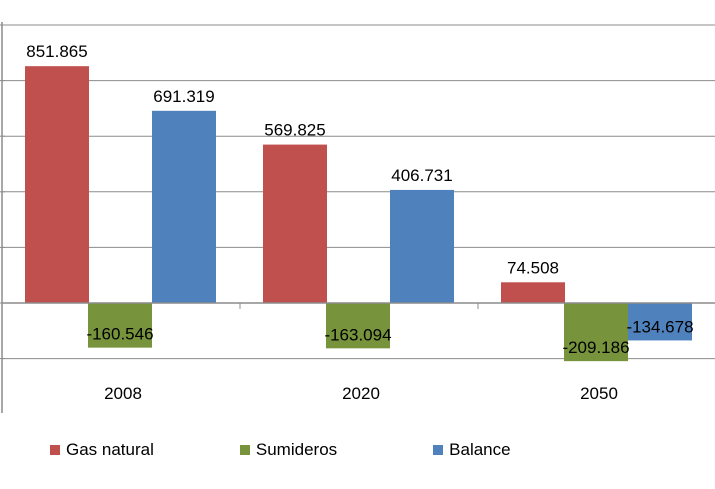 The image size is (715, 489). I want to click on data-label: -160.546, so click(119, 334).